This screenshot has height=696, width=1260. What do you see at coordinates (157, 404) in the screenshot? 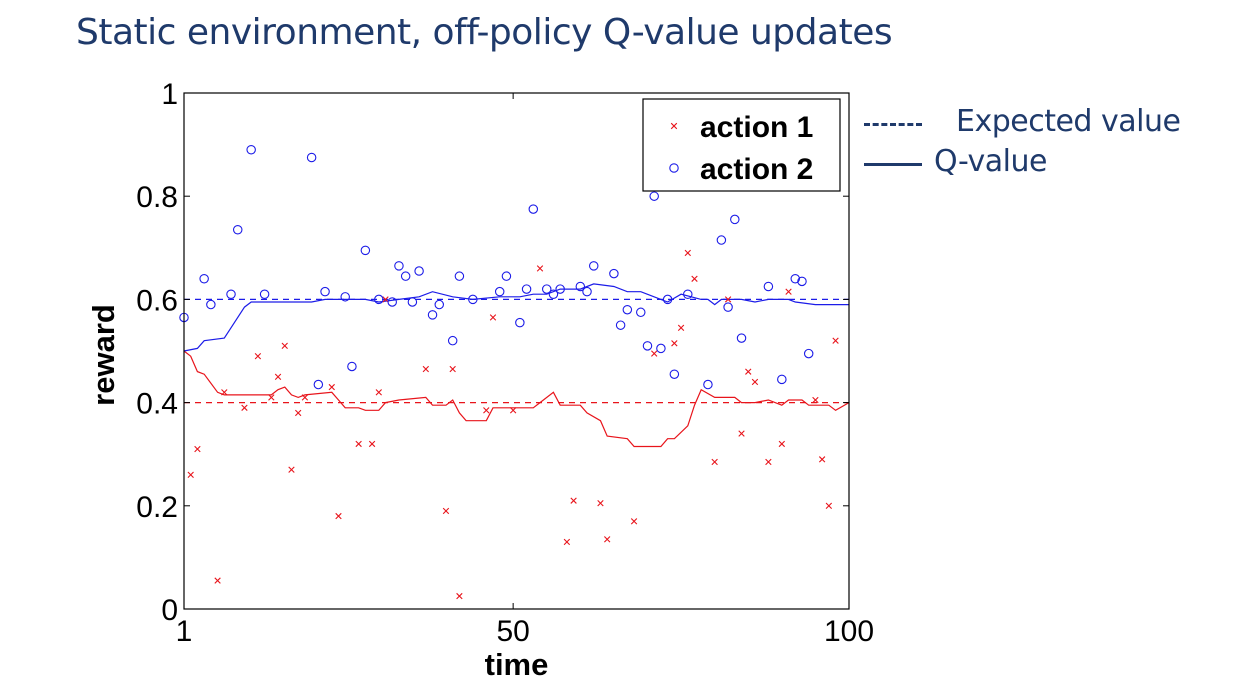
I see `y-tick-label-2: 0.4` at bounding box center [157, 404].